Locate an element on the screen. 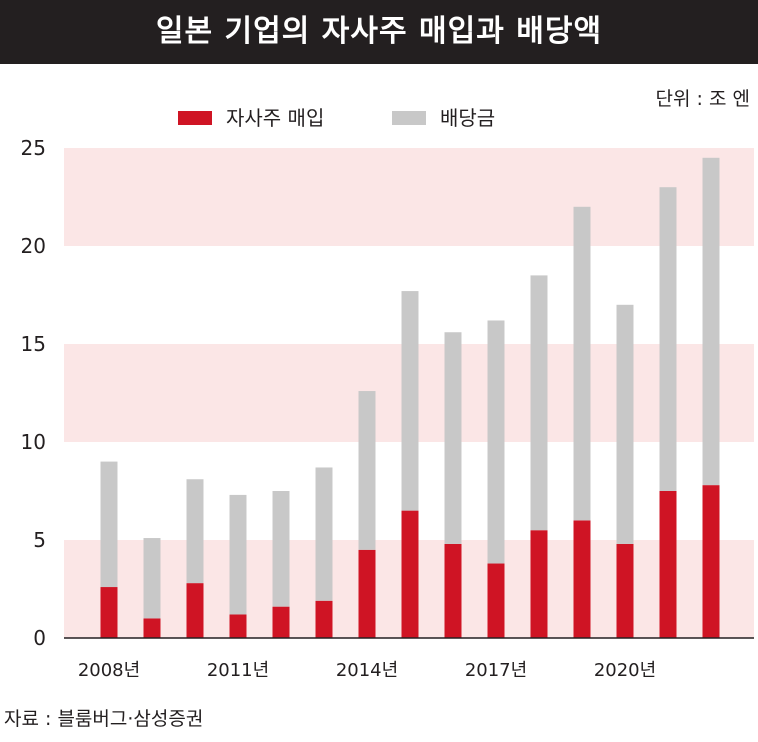 This screenshot has width=758, height=742. y-tick-label: 10 is located at coordinates (33, 442).